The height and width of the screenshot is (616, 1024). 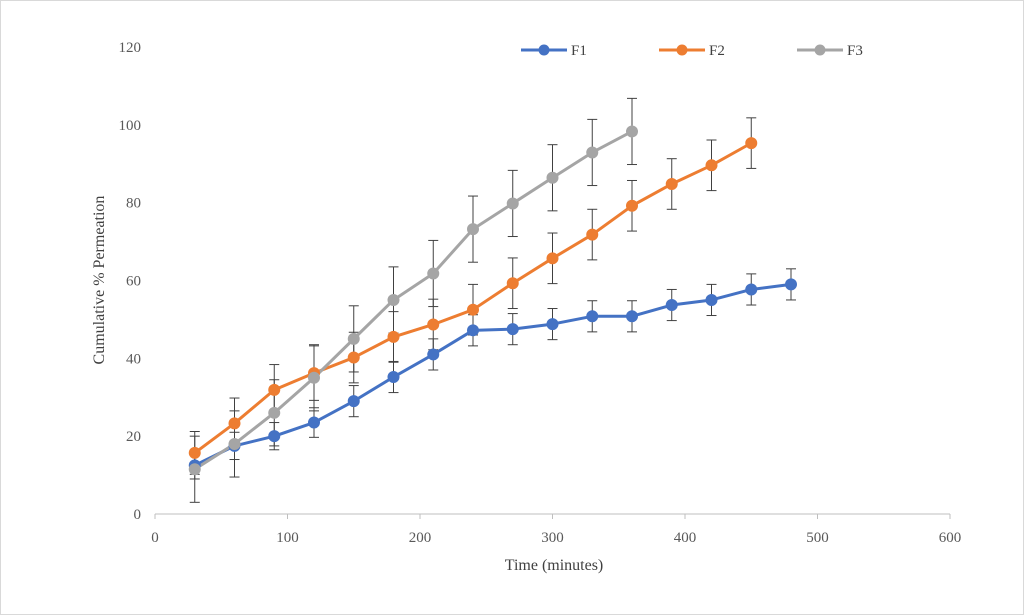 What do you see at coordinates (717, 51) in the screenshot?
I see `legend-label: F2` at bounding box center [717, 51].